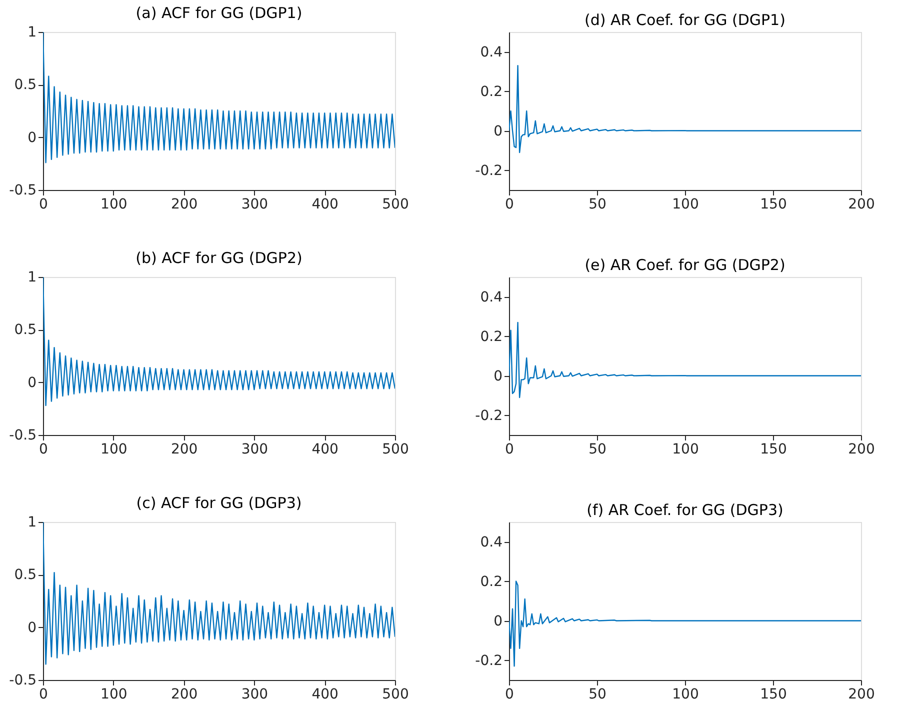 This screenshot has height=708, width=899. I want to click on chart-title: (b) ACF for GG (DGP2), so click(219, 258).